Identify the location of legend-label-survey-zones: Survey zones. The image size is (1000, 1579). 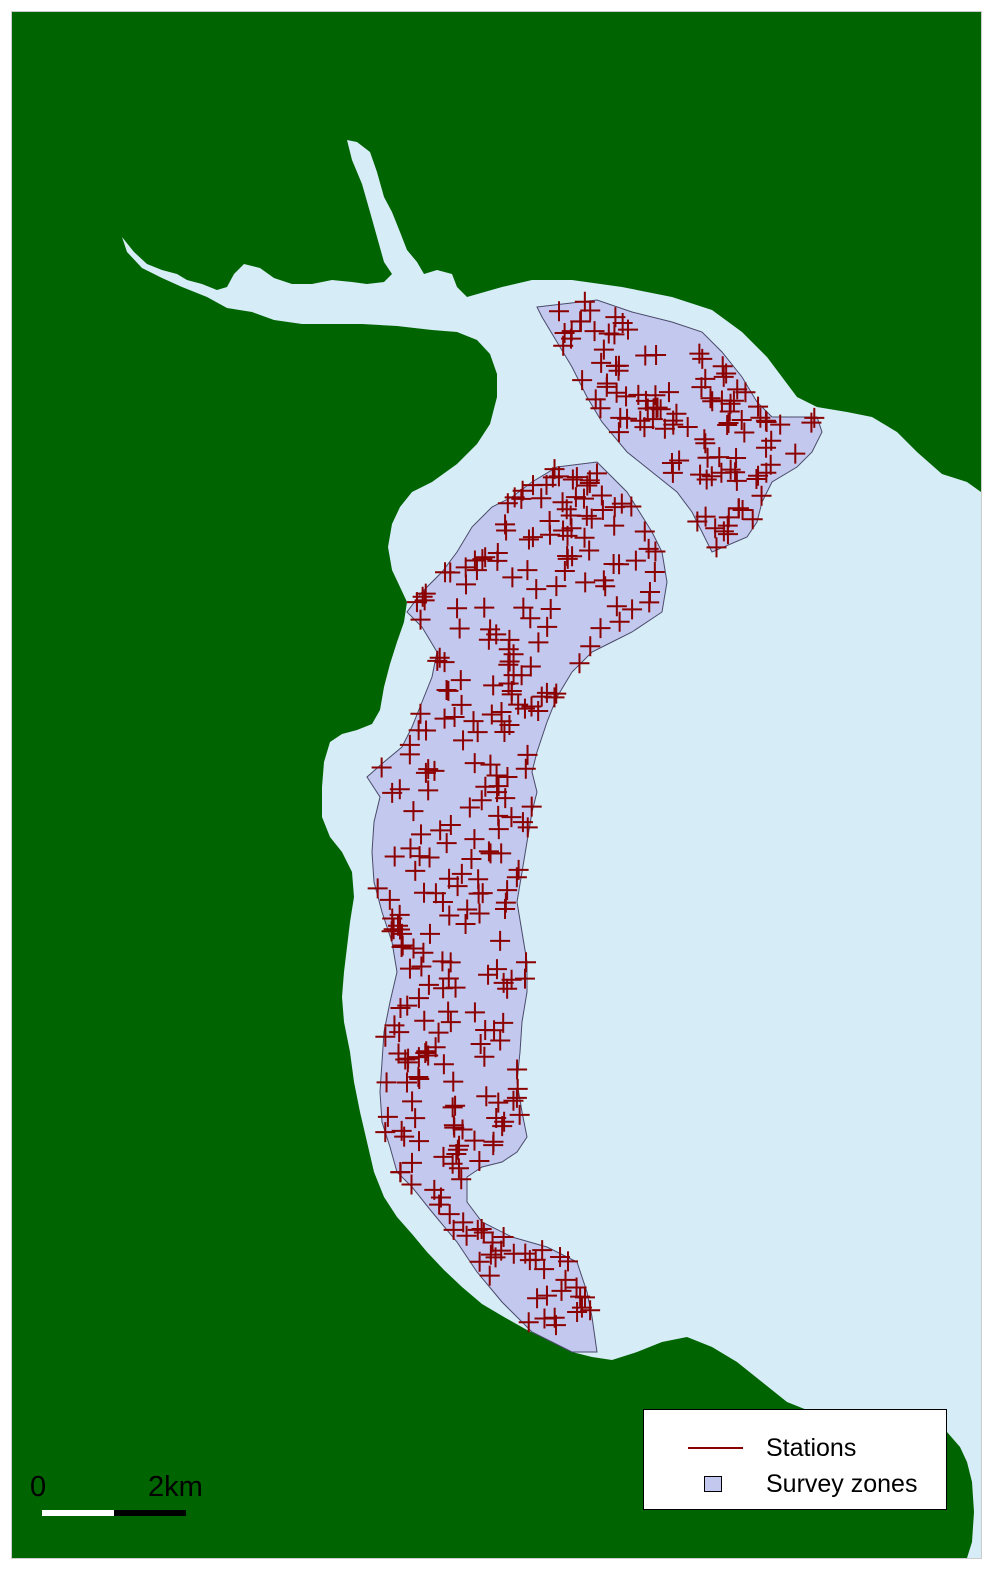
(842, 1484).